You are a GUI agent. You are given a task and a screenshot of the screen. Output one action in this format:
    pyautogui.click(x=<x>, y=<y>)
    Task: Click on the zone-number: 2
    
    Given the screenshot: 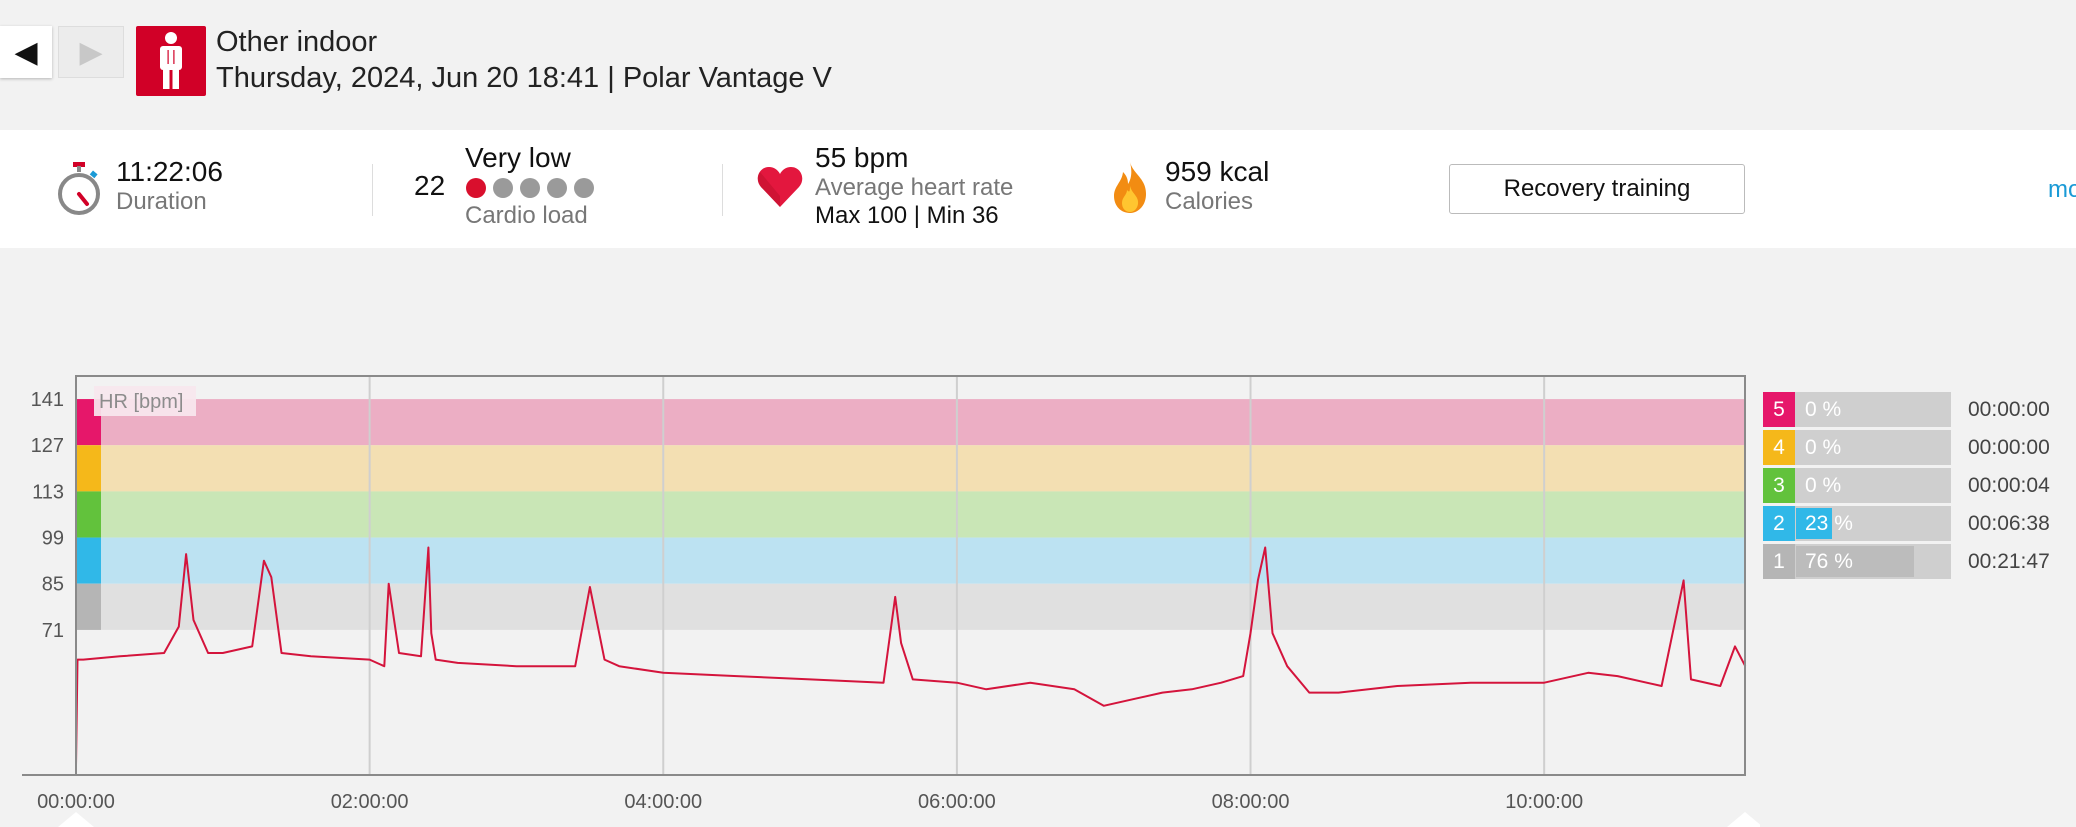 What is the action you would take?
    pyautogui.click(x=1779, y=523)
    